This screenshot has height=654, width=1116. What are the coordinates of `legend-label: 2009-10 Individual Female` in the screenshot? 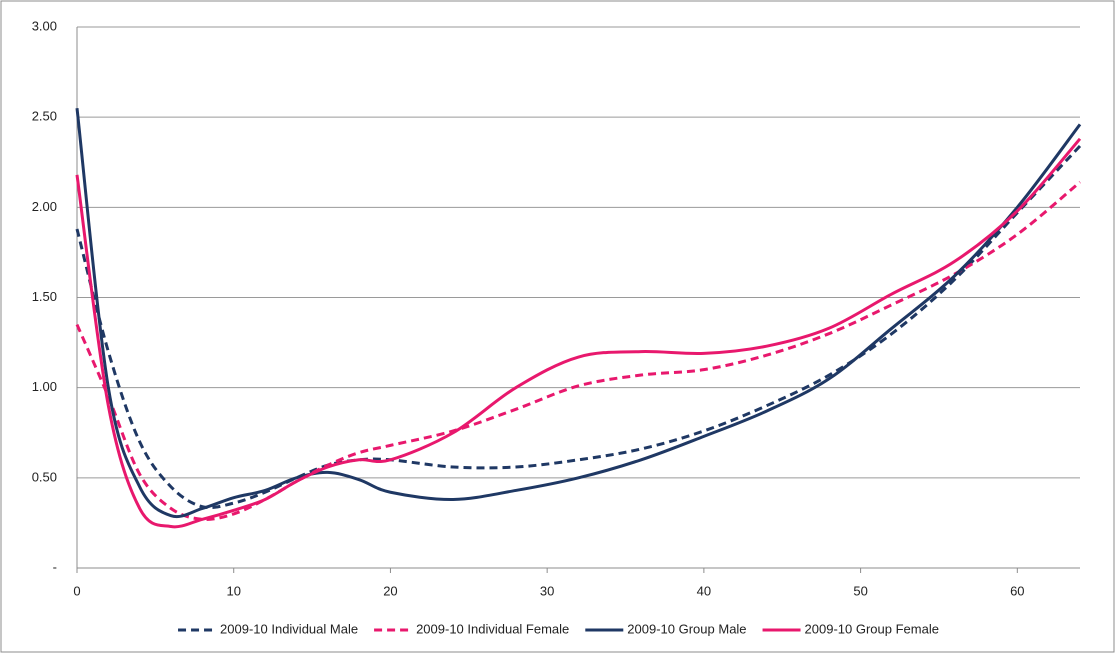 It's located at (492, 628).